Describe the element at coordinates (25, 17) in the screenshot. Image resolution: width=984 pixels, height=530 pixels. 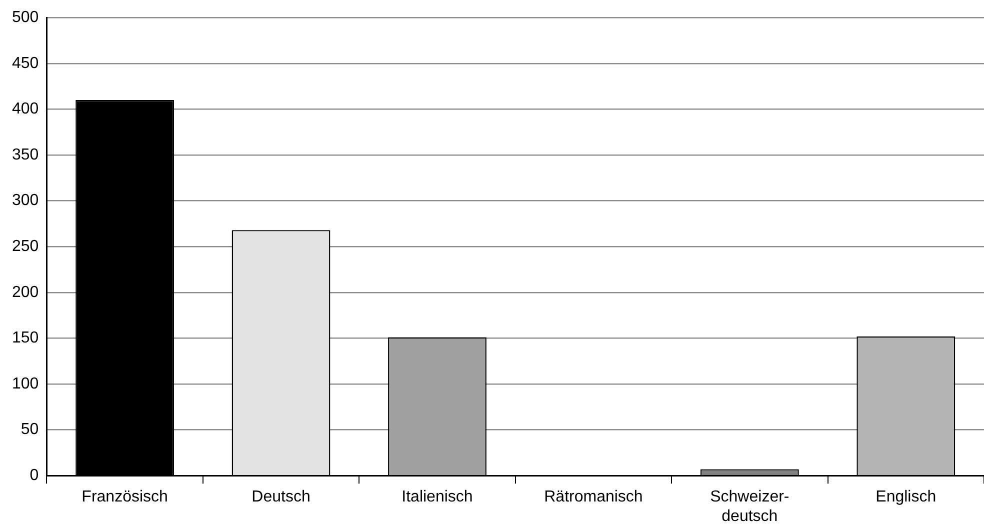
I see `y-tick-label: 500` at that location.